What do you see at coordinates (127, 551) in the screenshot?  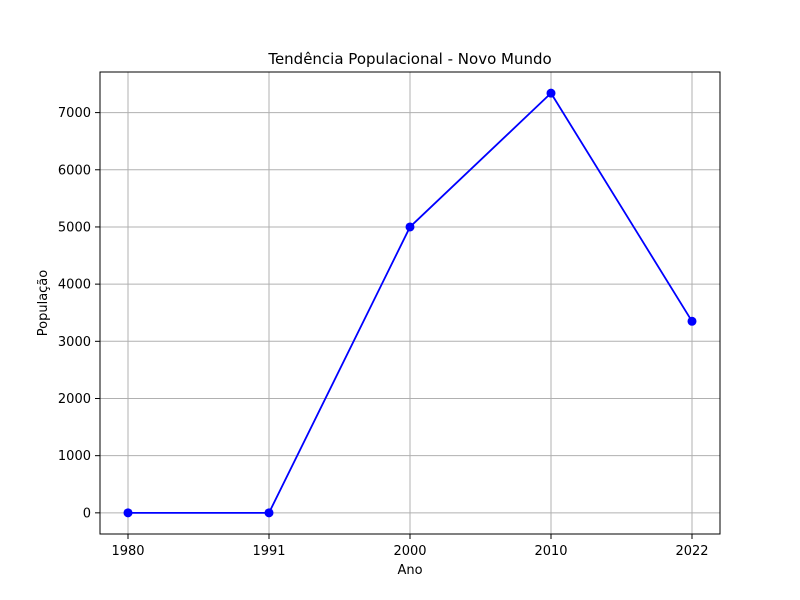 I see `x-tick-label: 1980` at bounding box center [127, 551].